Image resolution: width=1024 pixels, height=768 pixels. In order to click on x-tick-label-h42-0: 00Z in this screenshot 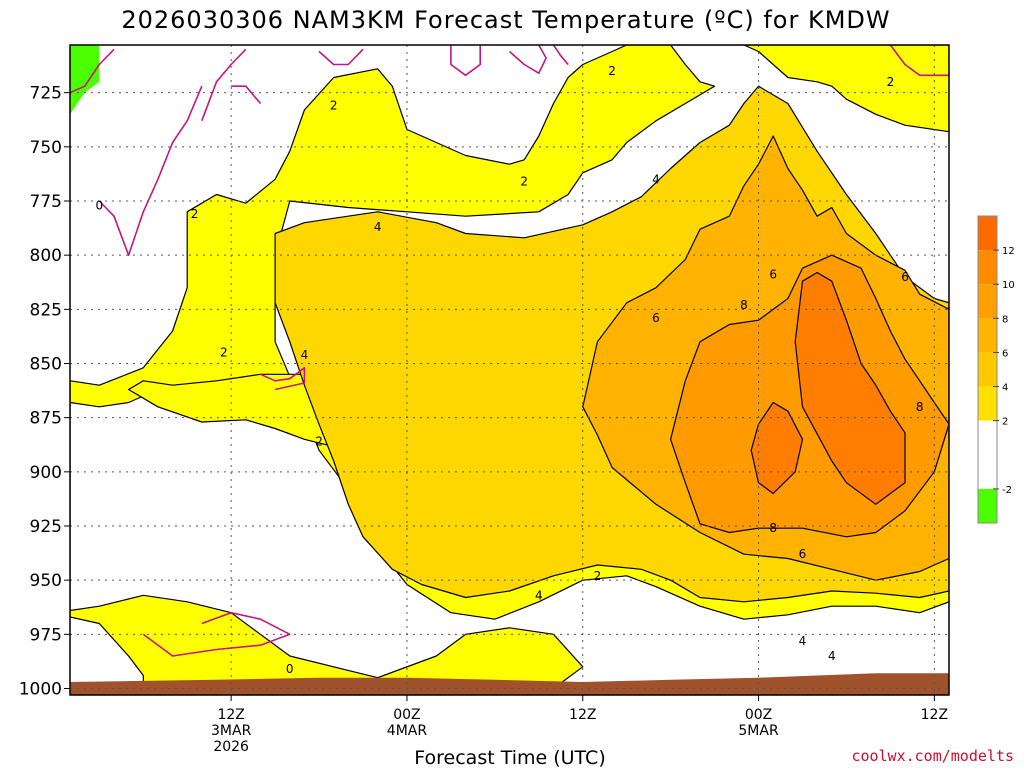, I will do `click(758, 715)`.